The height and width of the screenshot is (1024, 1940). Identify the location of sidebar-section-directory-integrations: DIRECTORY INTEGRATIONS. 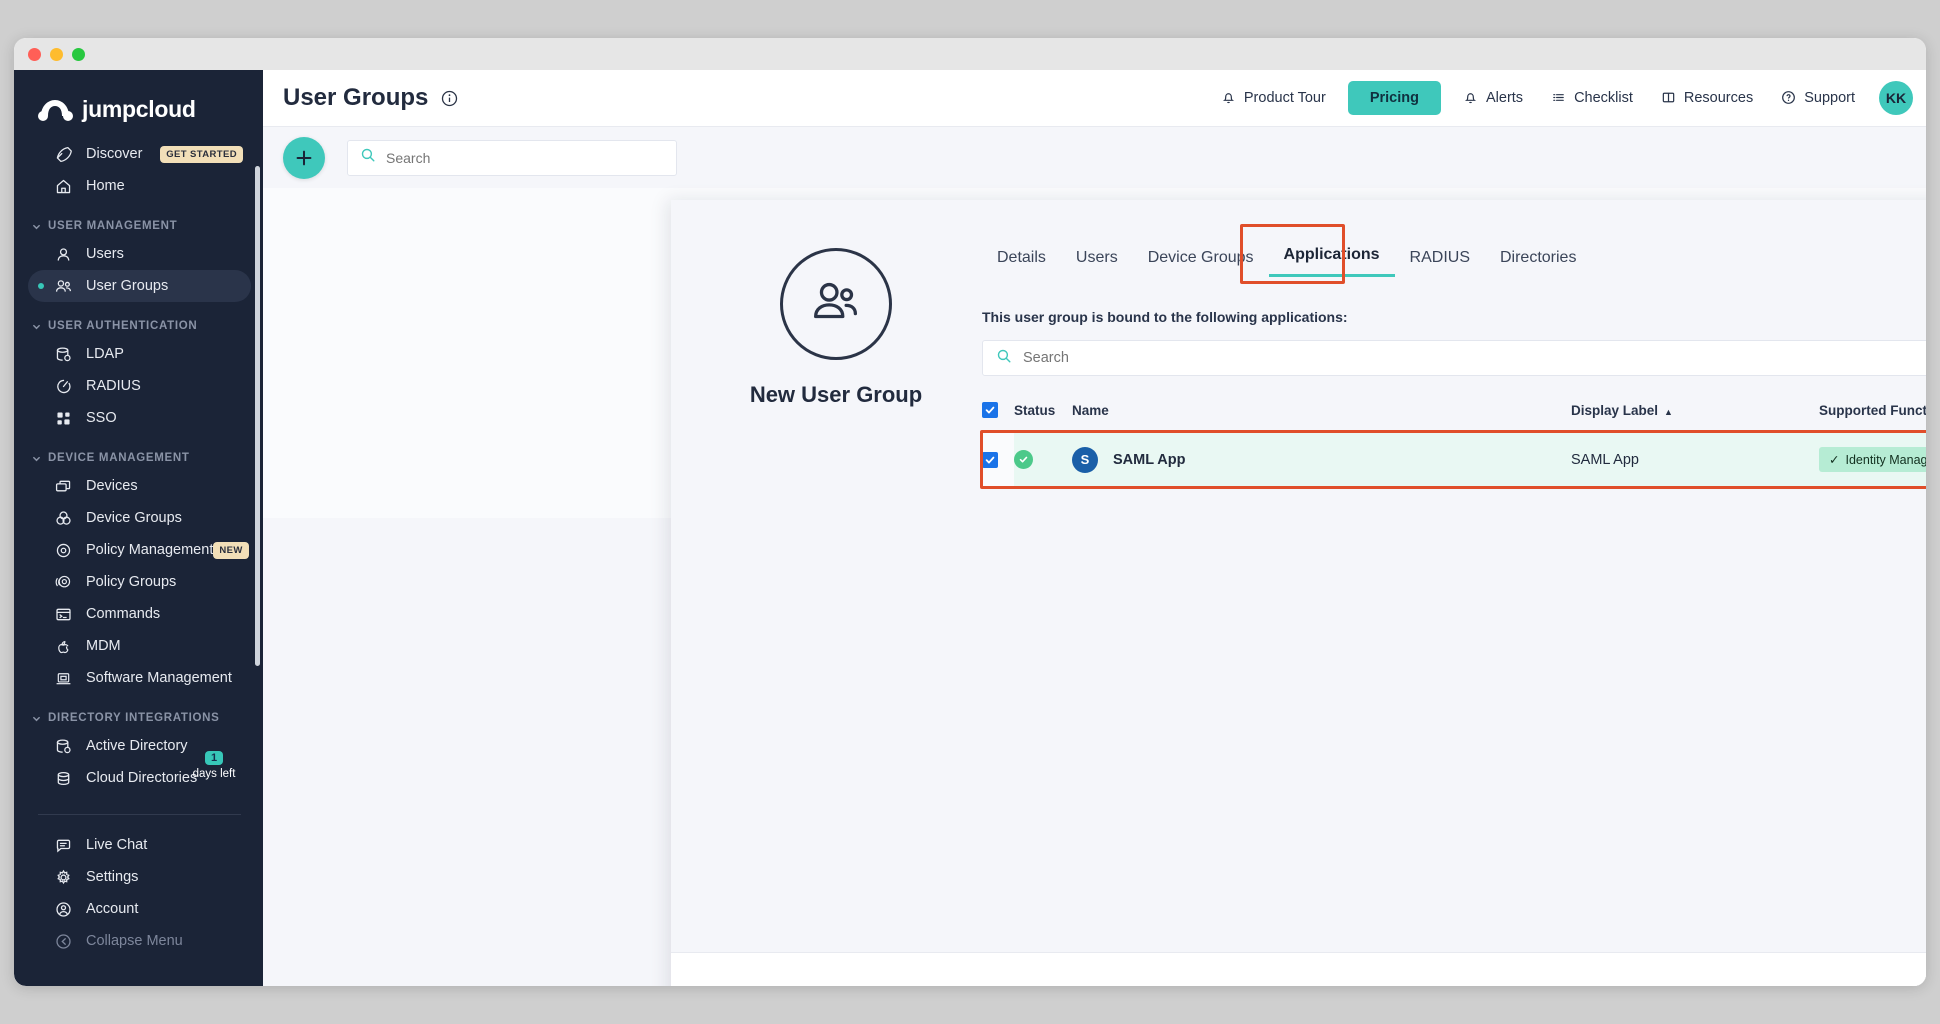
(147, 718).